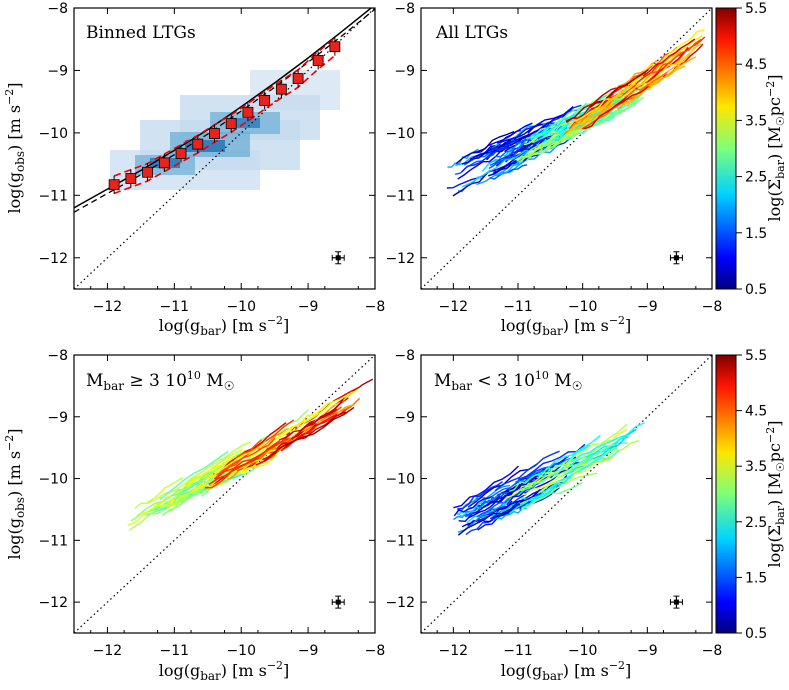 The width and height of the screenshot is (789, 690). I want to click on scatter-envelope-lower, so click(224, 124).